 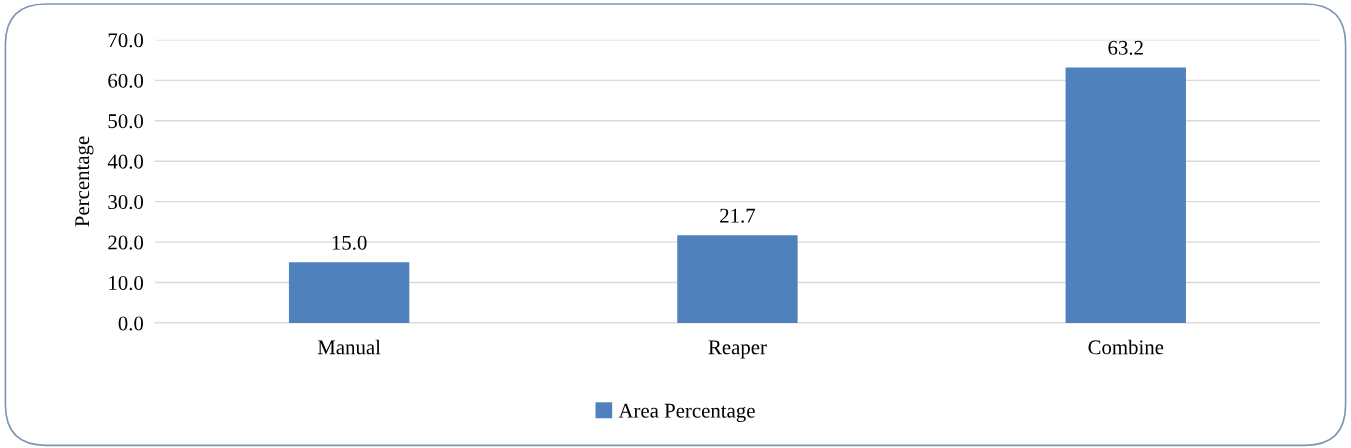 What do you see at coordinates (126, 202) in the screenshot?
I see `y-tick-label: 30.0` at bounding box center [126, 202].